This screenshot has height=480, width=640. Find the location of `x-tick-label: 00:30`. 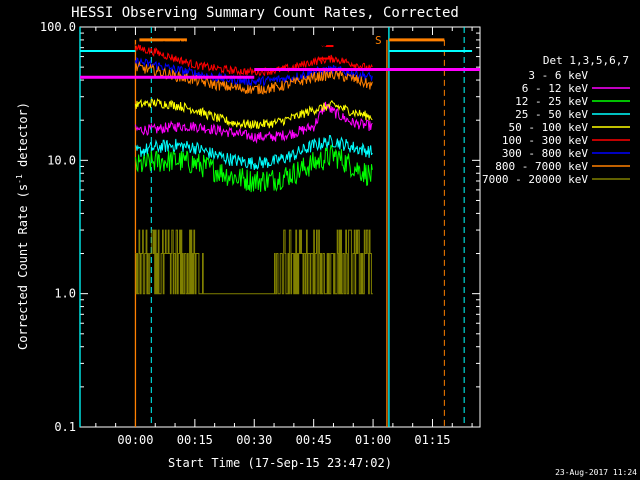

x-tick-label: 00:30 is located at coordinates (254, 440).